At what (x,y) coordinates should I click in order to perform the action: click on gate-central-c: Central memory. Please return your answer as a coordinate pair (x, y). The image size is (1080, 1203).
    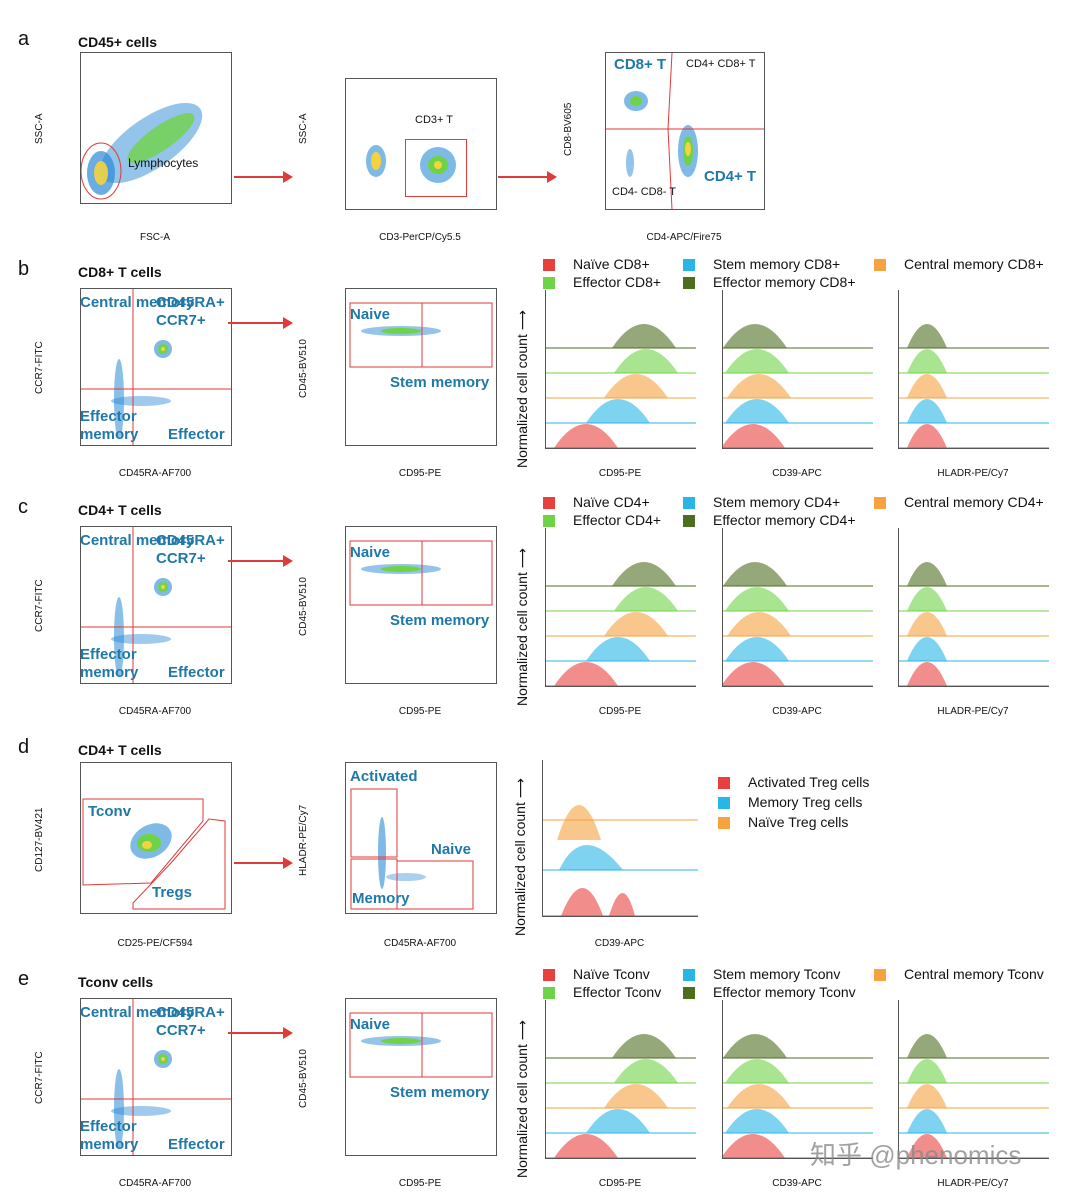
    Looking at the image, I should click on (137, 540).